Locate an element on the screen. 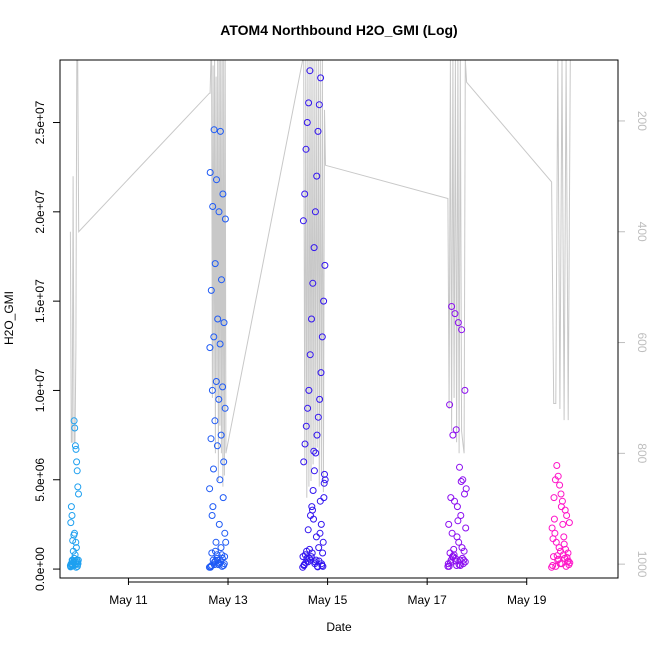  y-tick-label: 1.5e+07 is located at coordinates (40, 301).